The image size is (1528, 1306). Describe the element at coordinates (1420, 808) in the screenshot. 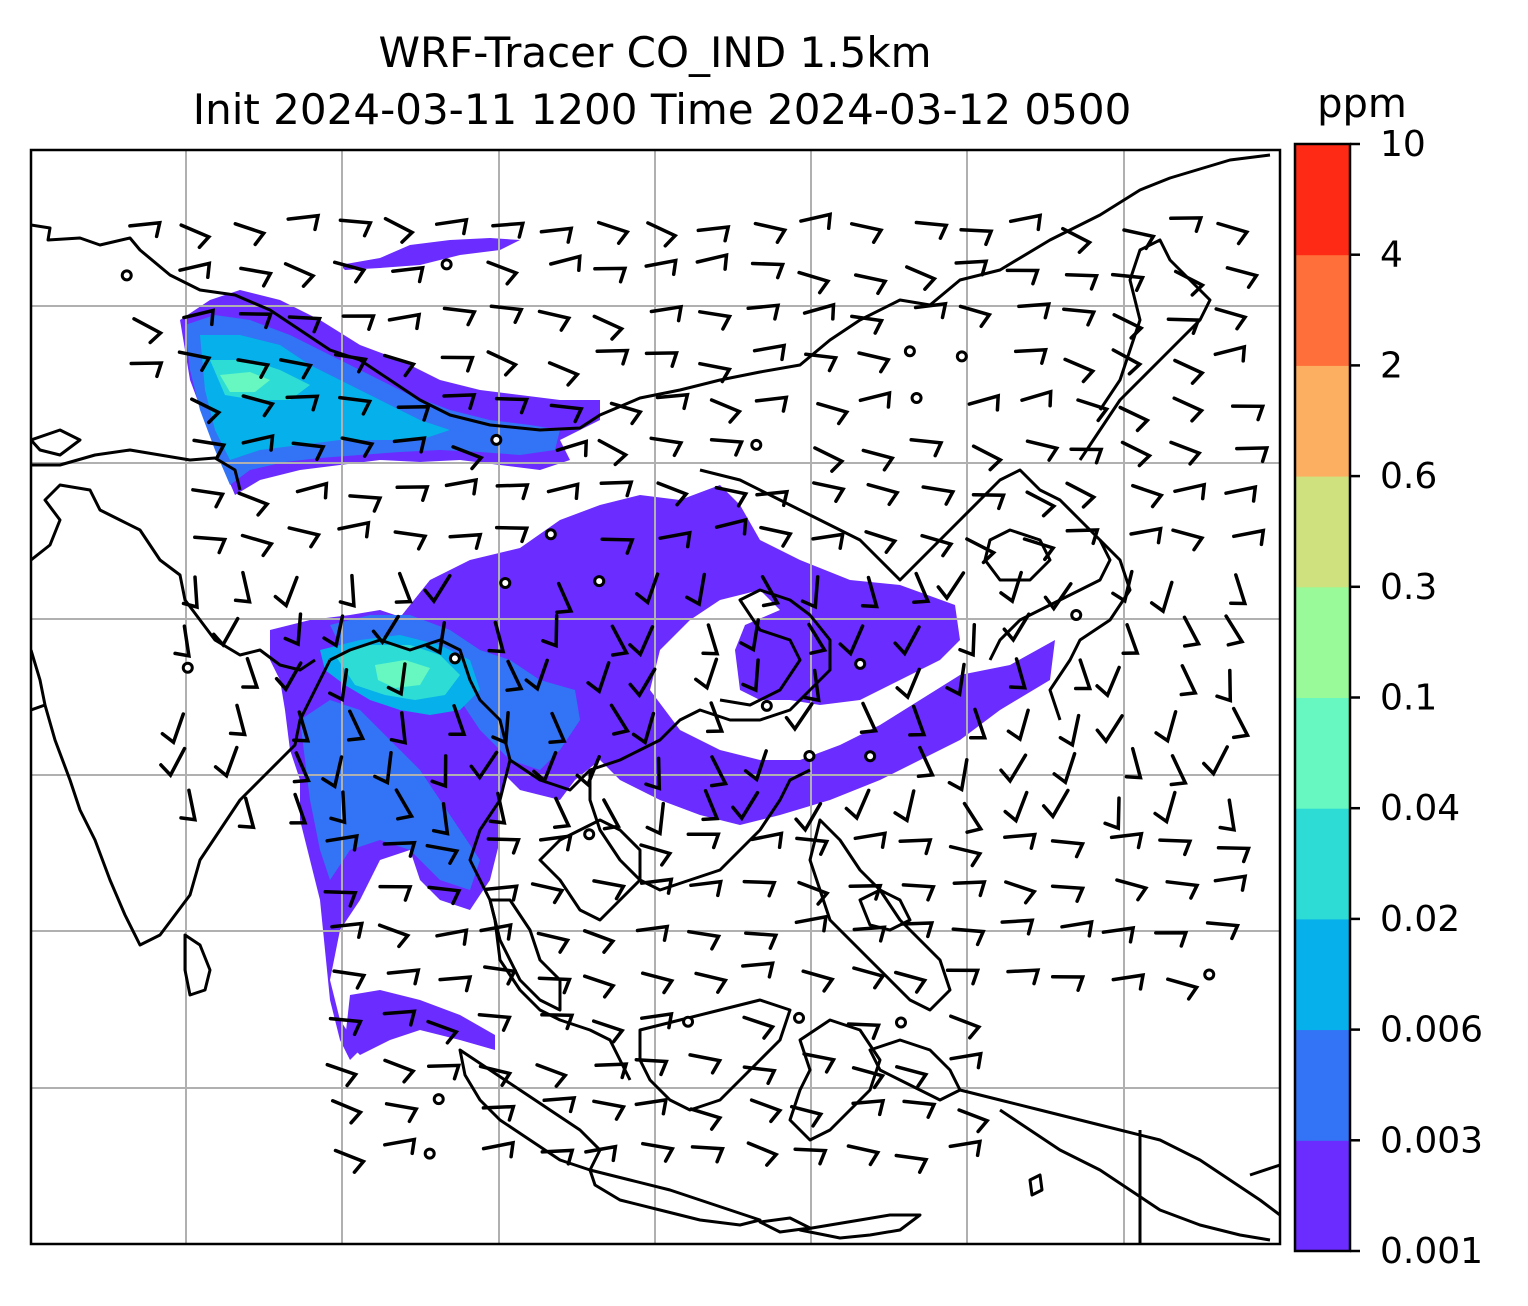

I see `colorbar-tick-label: 0.04` at that location.